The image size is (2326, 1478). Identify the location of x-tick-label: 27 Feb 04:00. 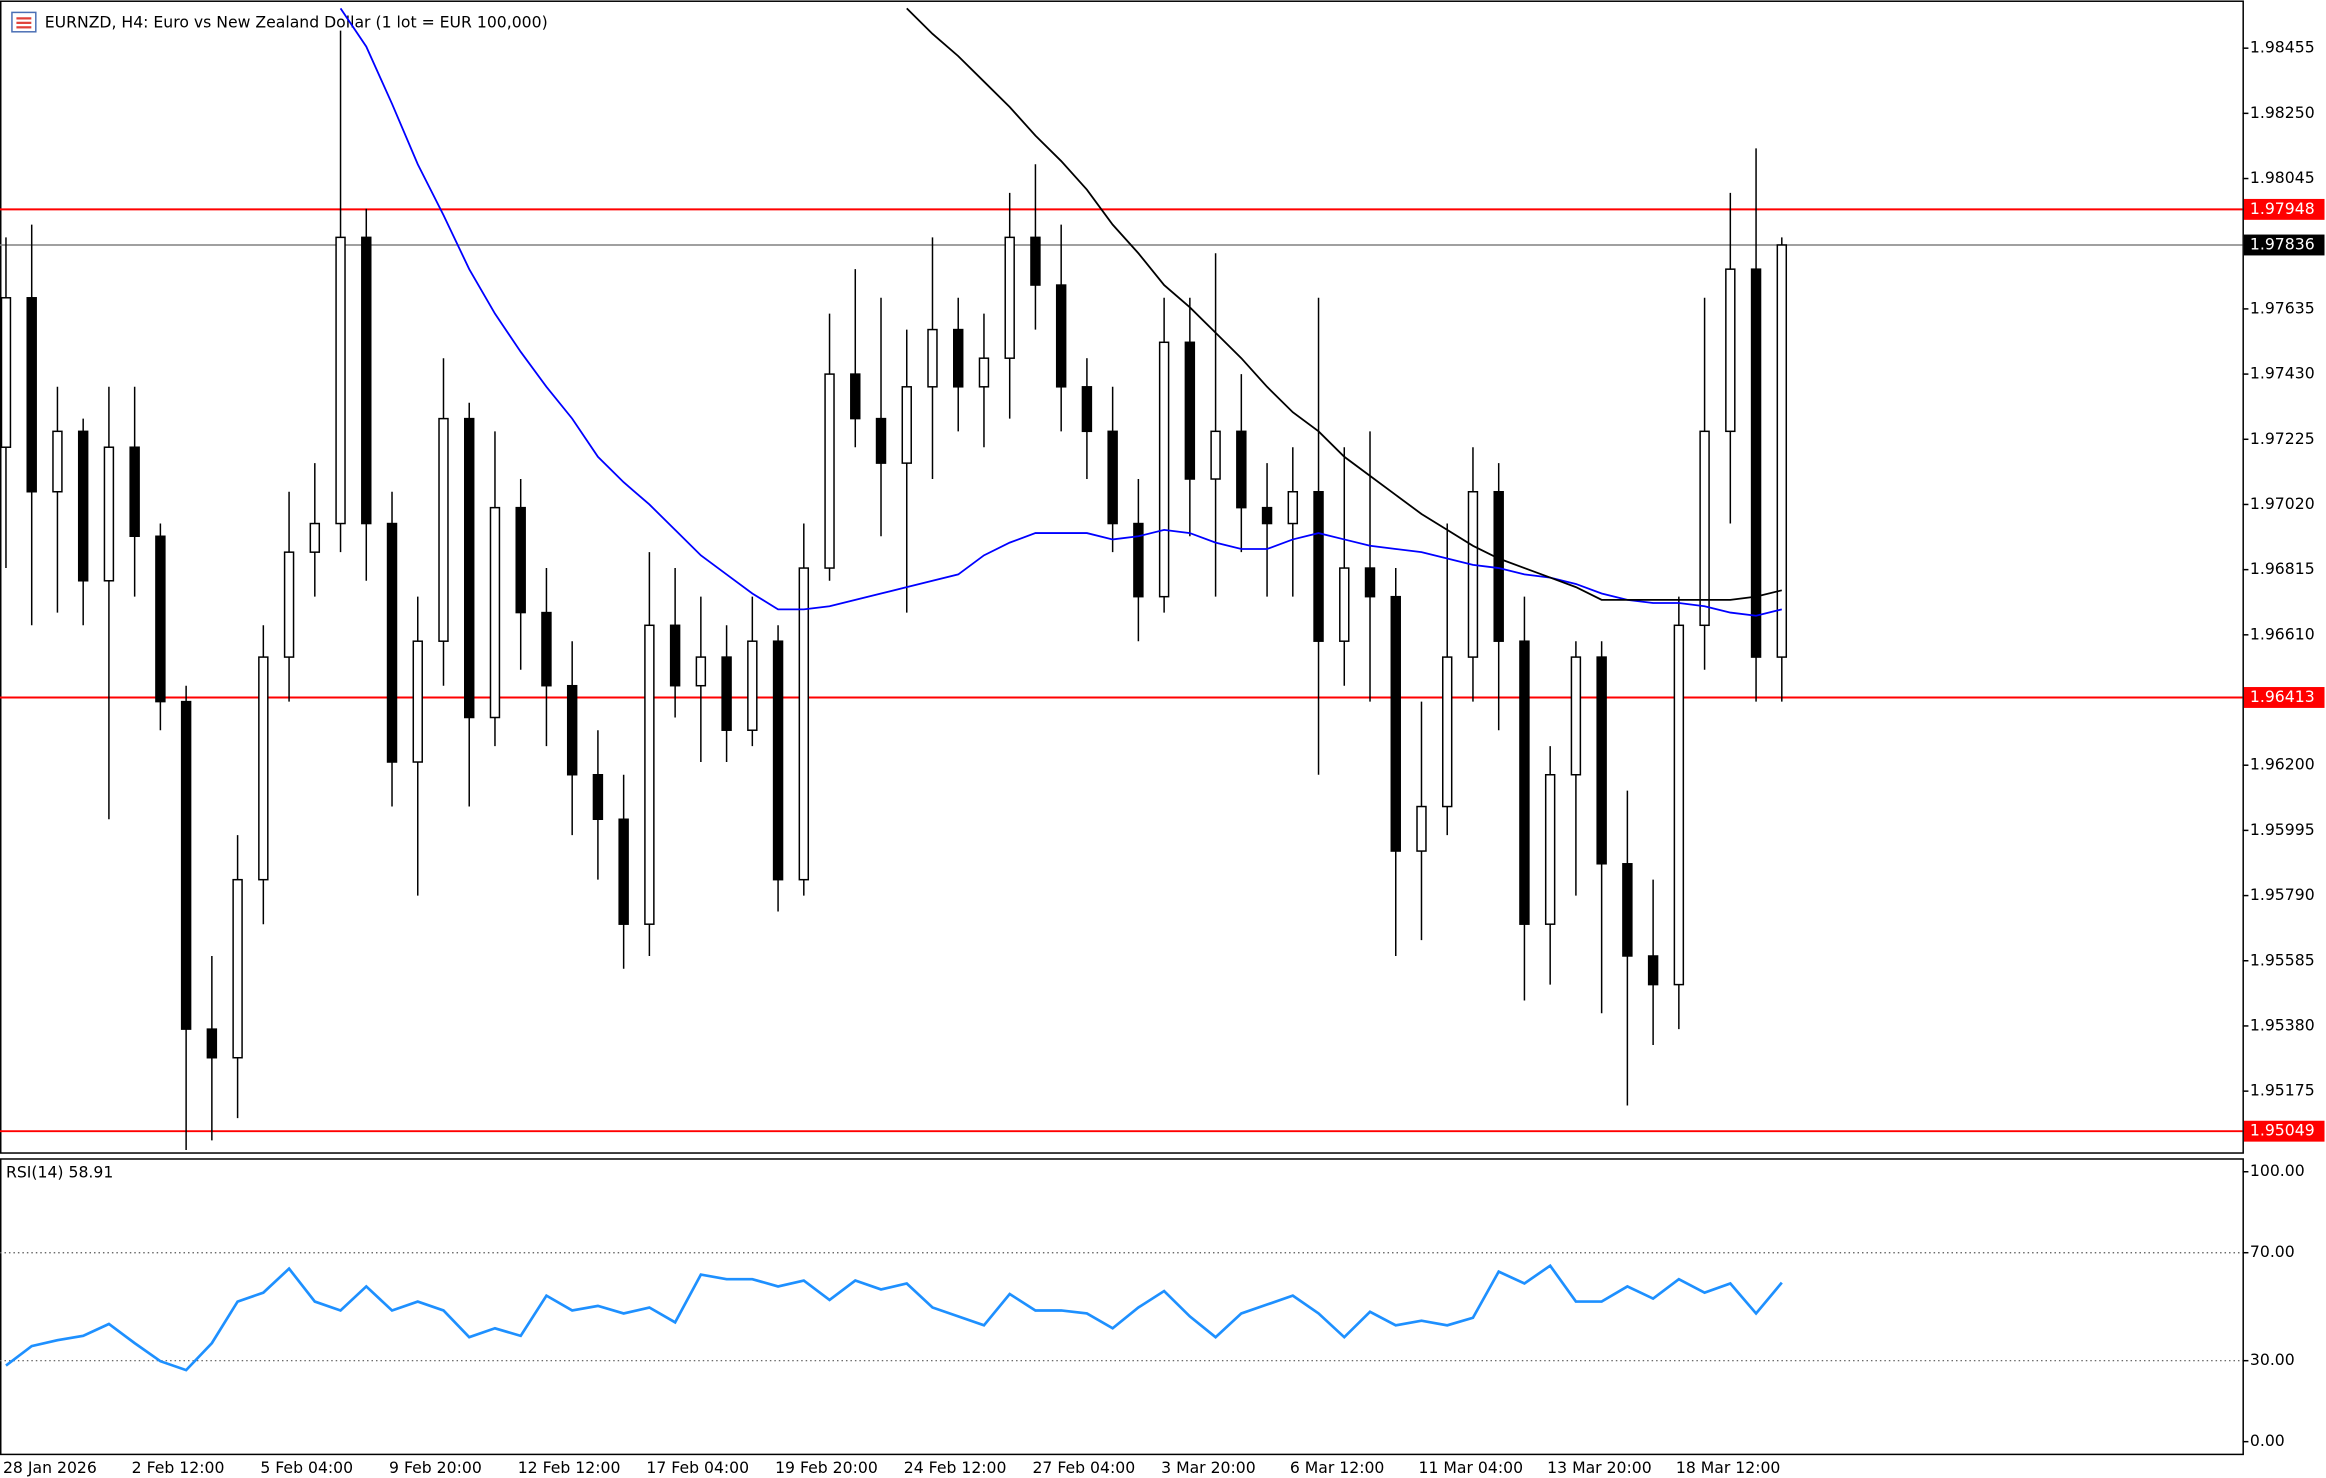
(1083, 1467).